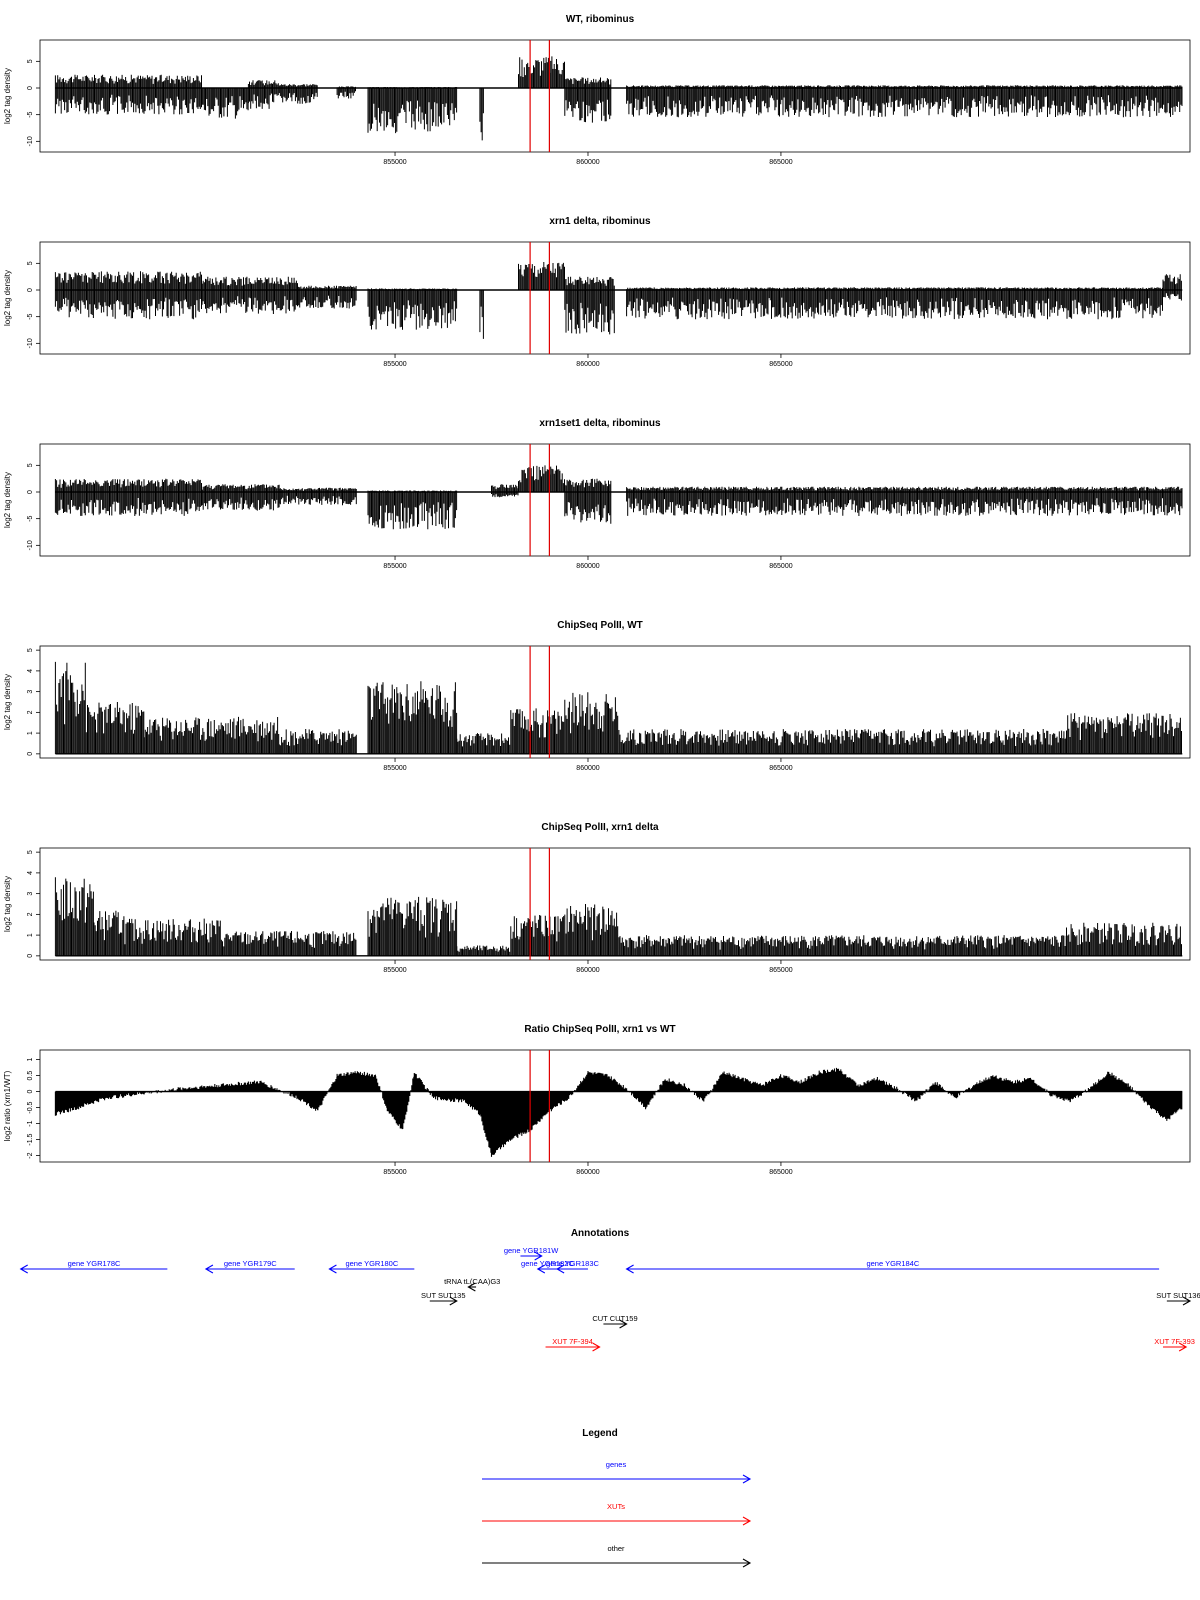 Image resolution: width=1200 pixels, height=1600 pixels. I want to click on annotation-feature: gene YGR181W, so click(531, 1253).